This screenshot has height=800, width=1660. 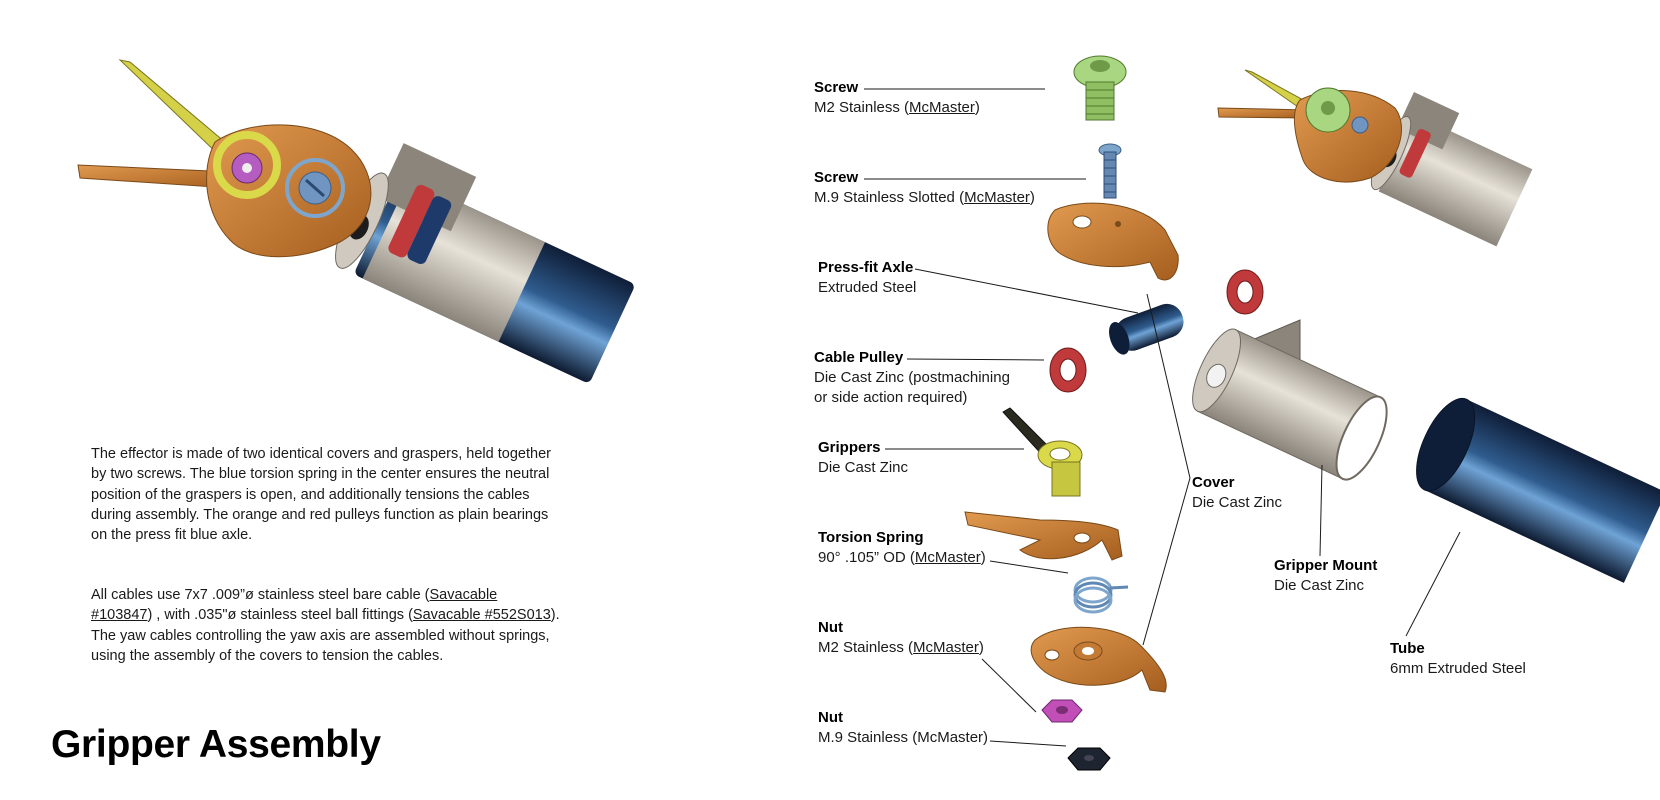 I want to click on cover-bottom-image, so click(x=1098, y=659).